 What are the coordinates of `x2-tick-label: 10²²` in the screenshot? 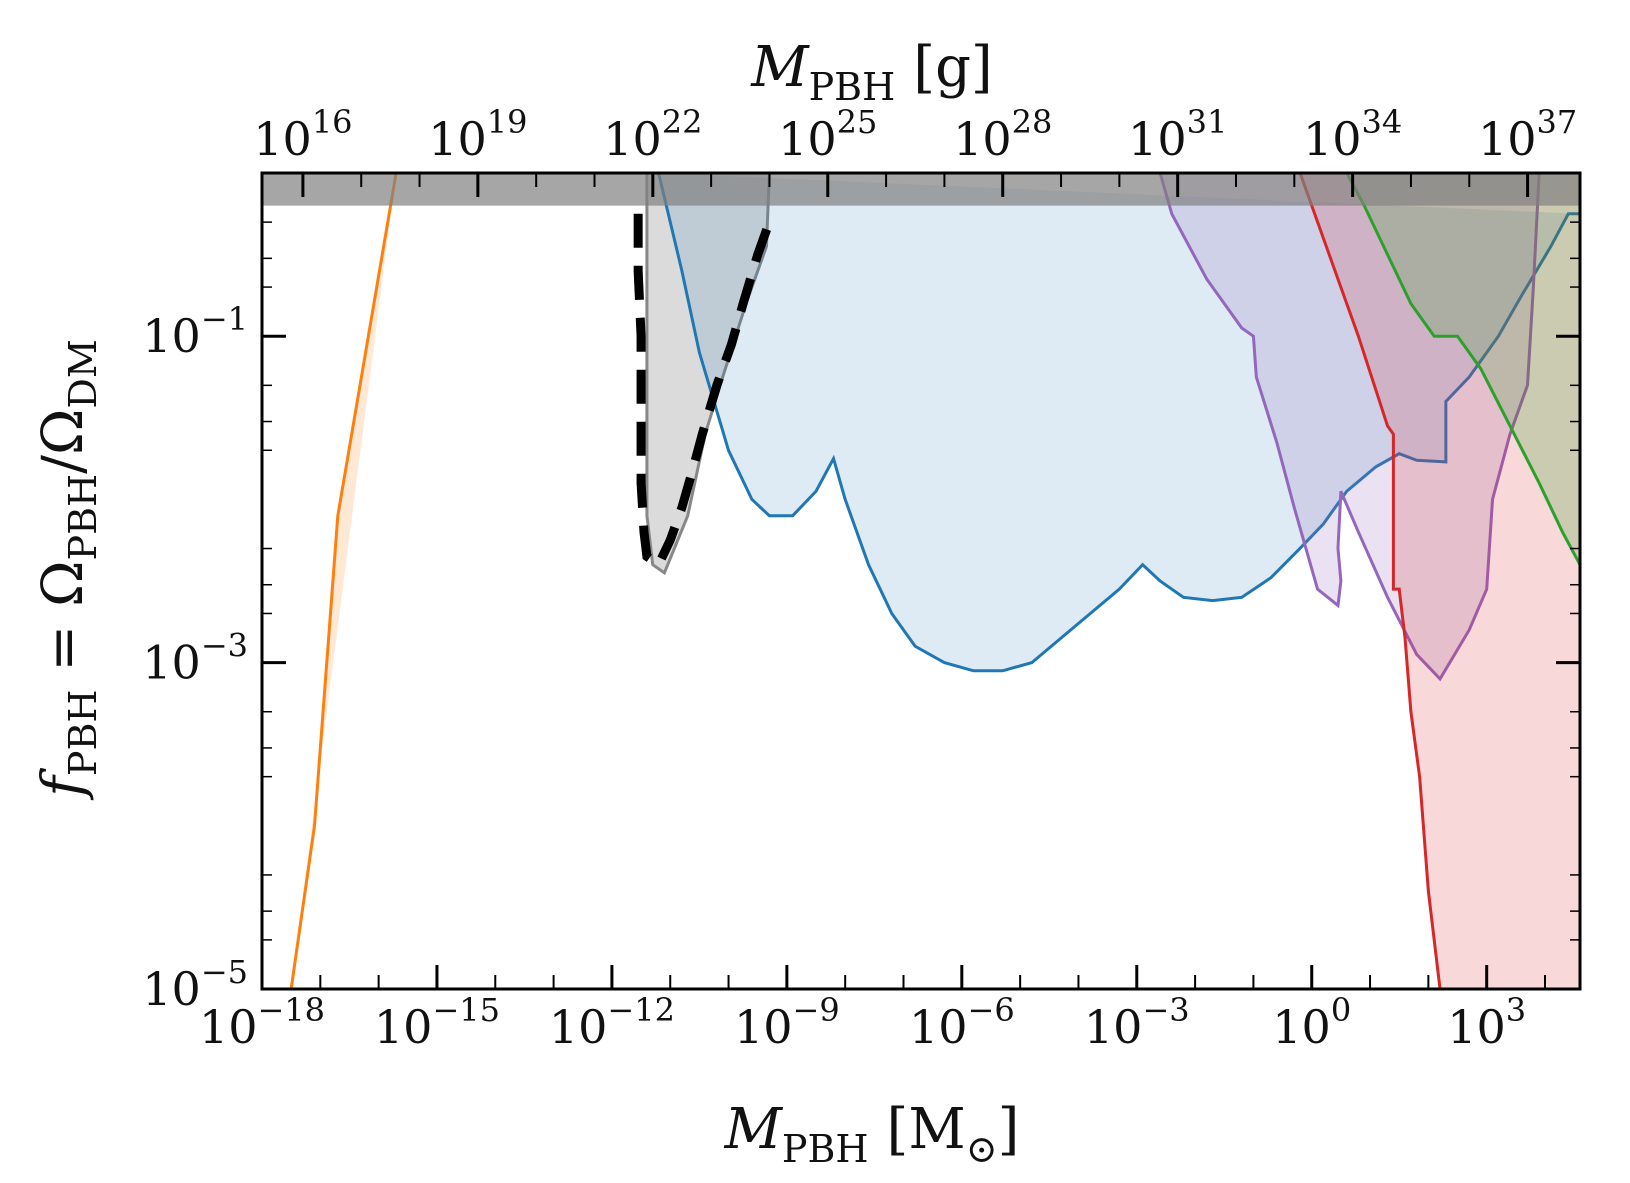 It's located at (652, 134).